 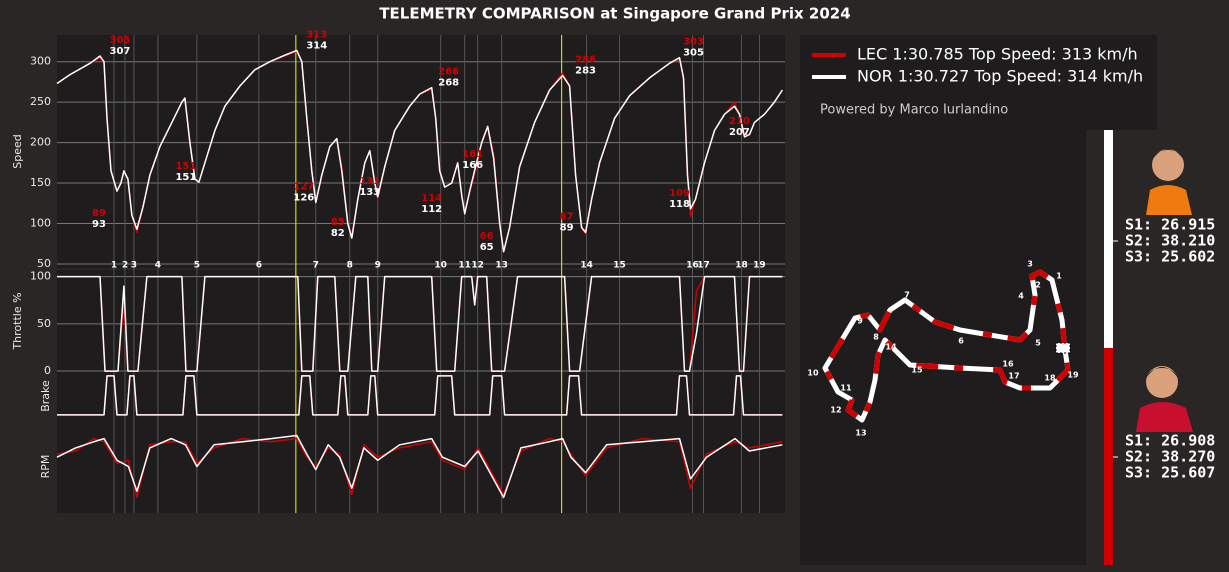 What do you see at coordinates (1170, 457) in the screenshot?
I see `sector-time: S2: 38.270` at bounding box center [1170, 457].